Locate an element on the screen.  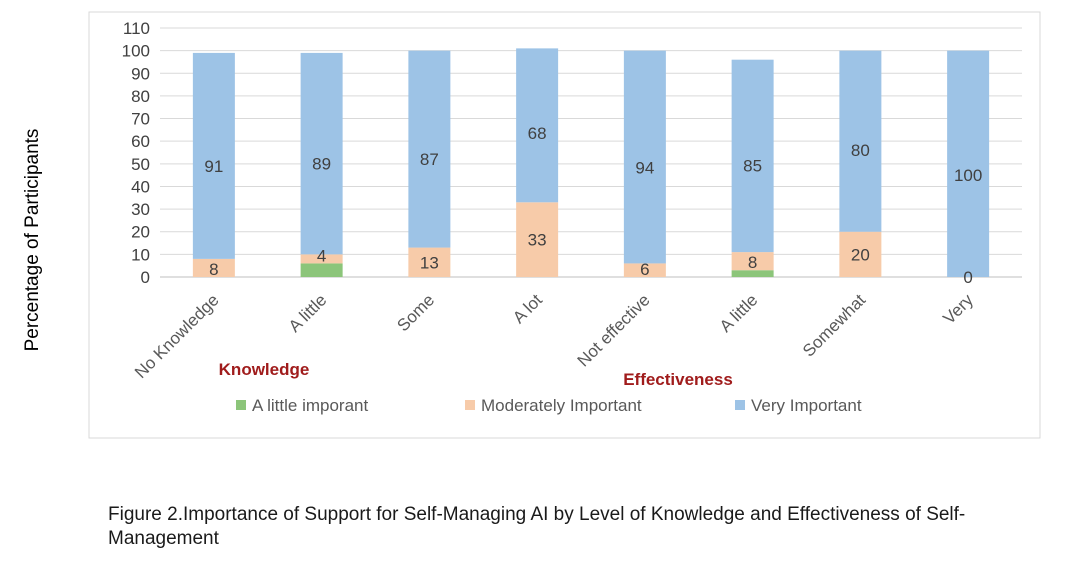
data-label: 4 is located at coordinates (321, 255).